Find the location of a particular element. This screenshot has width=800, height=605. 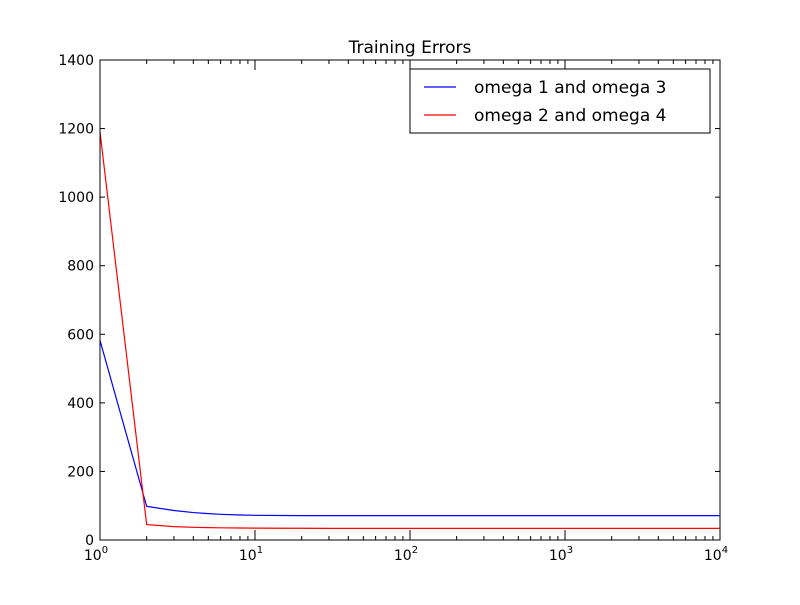

x-tick-label: 10¹ is located at coordinates (251, 554).